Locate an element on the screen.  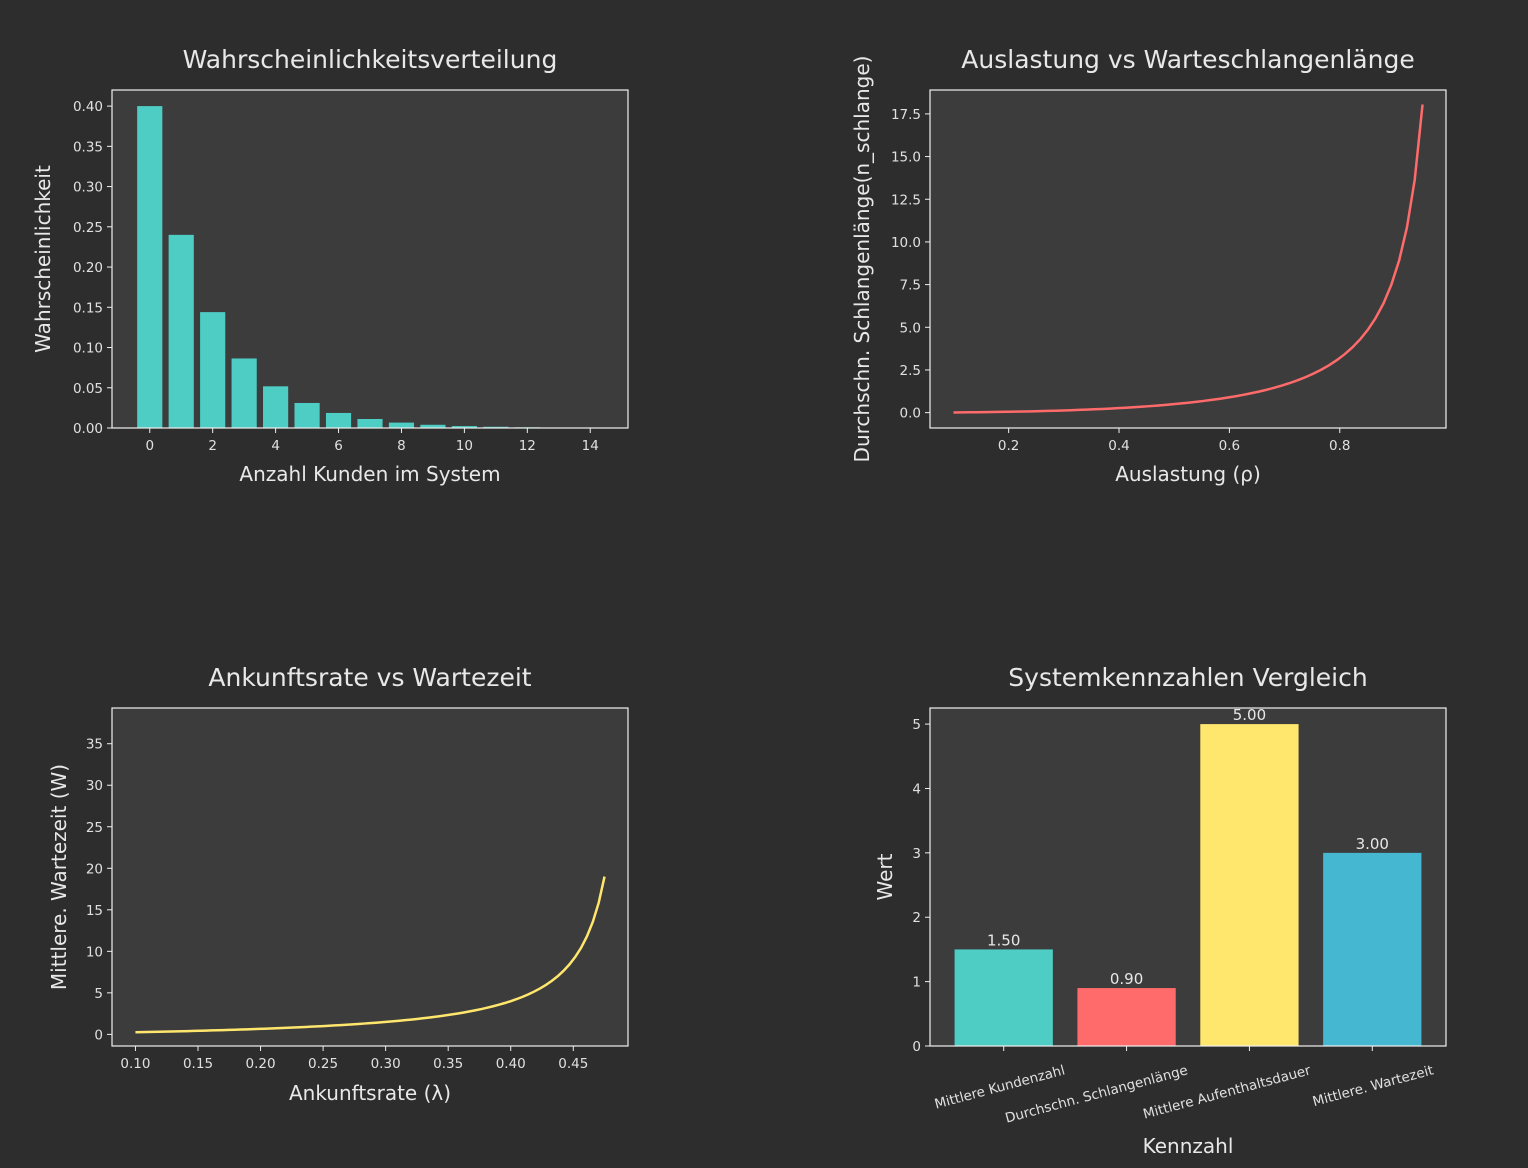
y-axis-label: Mittlere. Wartezeit (W) is located at coordinates (59, 877).